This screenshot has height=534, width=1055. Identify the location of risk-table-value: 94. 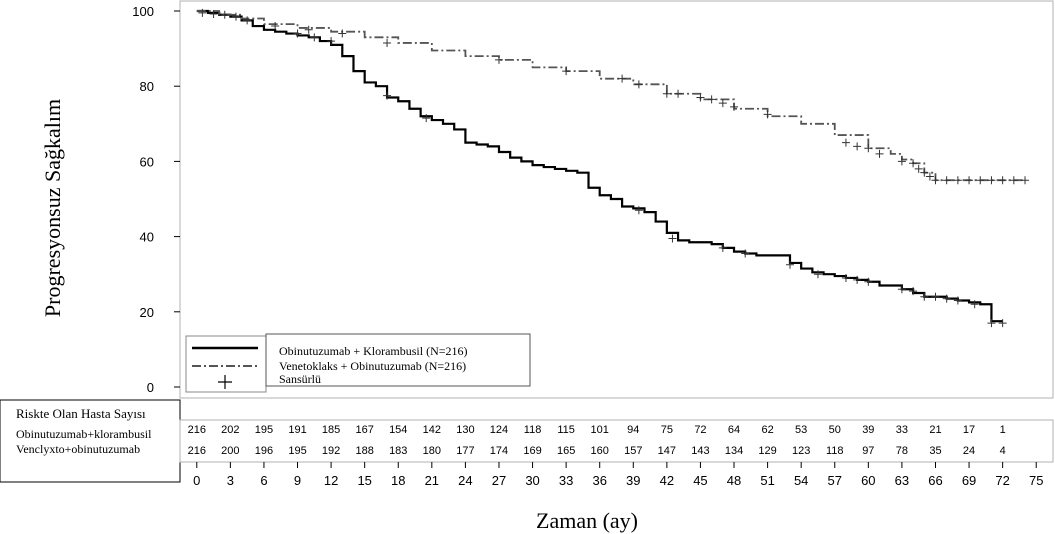
(633, 430).